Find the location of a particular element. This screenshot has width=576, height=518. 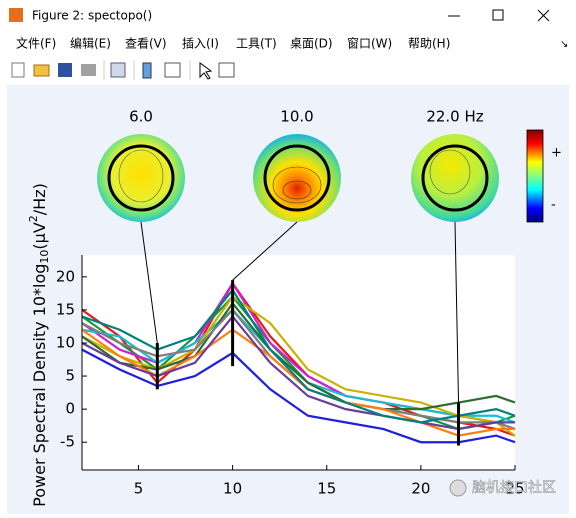

app-icon is located at coordinates (16, 15).